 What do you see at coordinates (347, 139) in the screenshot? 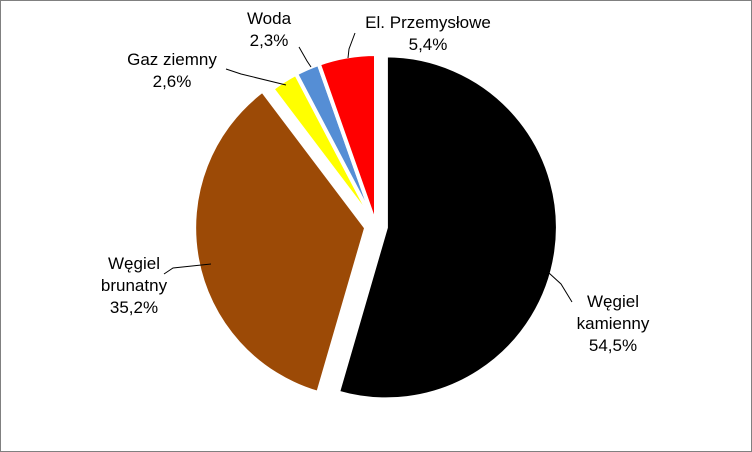
I see `pie-slice` at bounding box center [347, 139].